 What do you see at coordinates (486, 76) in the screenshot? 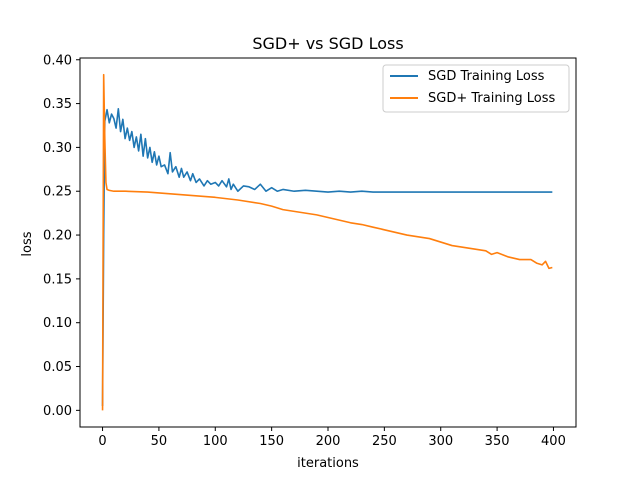
I see `legend-label-sgd: SGD Training Loss` at bounding box center [486, 76].